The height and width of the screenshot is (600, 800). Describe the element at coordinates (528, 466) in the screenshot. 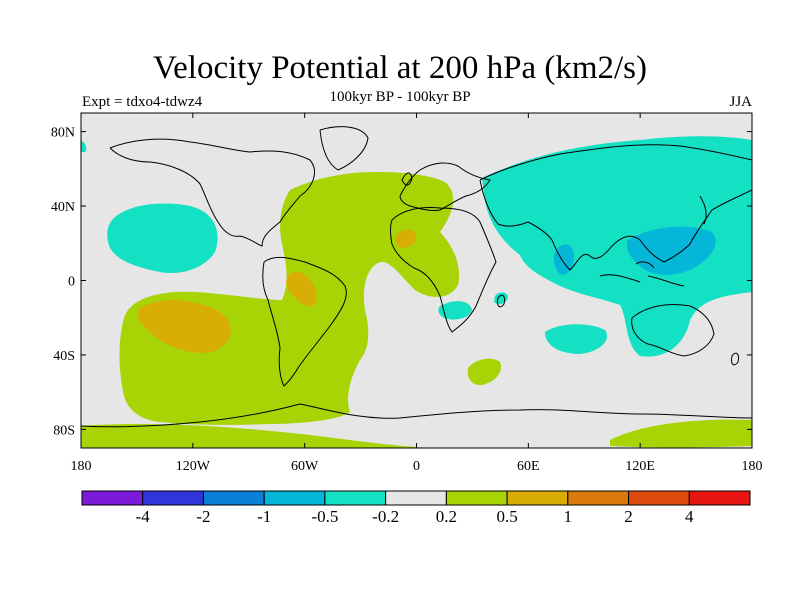

I see `lon-tick-label: 60E` at that location.